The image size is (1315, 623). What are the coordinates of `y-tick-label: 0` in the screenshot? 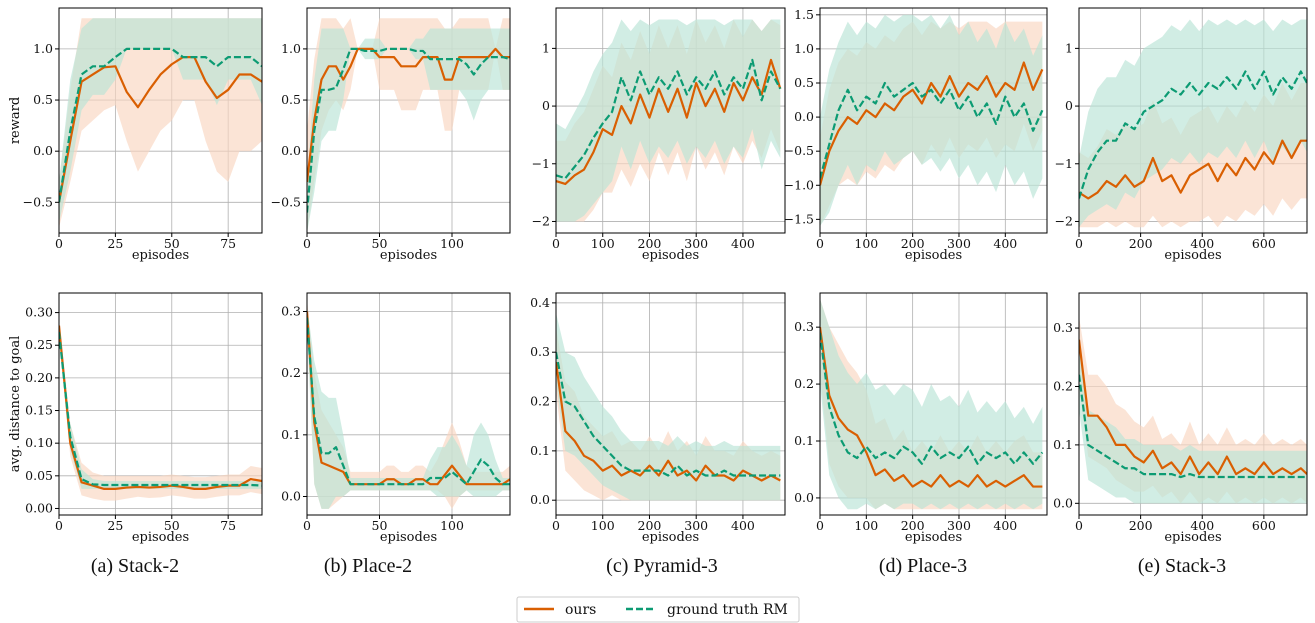 It's located at (1069, 105).